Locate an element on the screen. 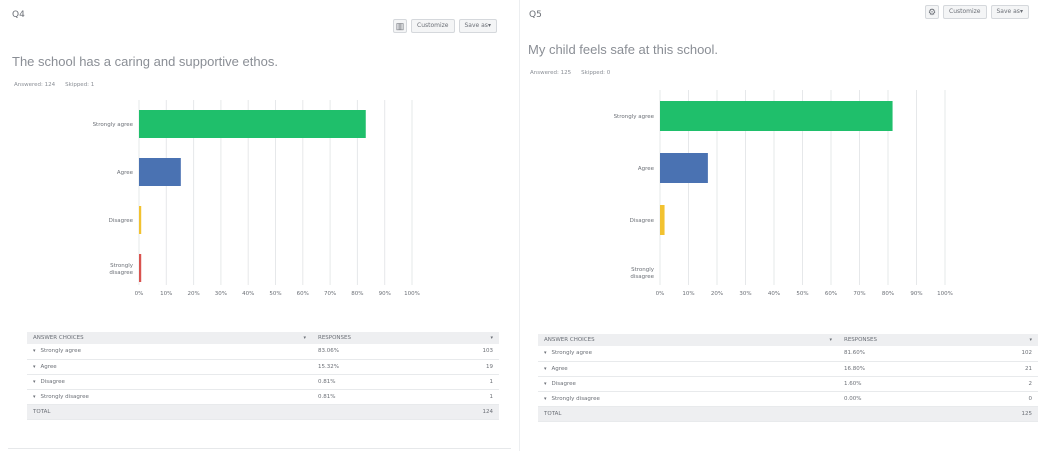  bar-chart-icon: ▥ is located at coordinates (400, 26).